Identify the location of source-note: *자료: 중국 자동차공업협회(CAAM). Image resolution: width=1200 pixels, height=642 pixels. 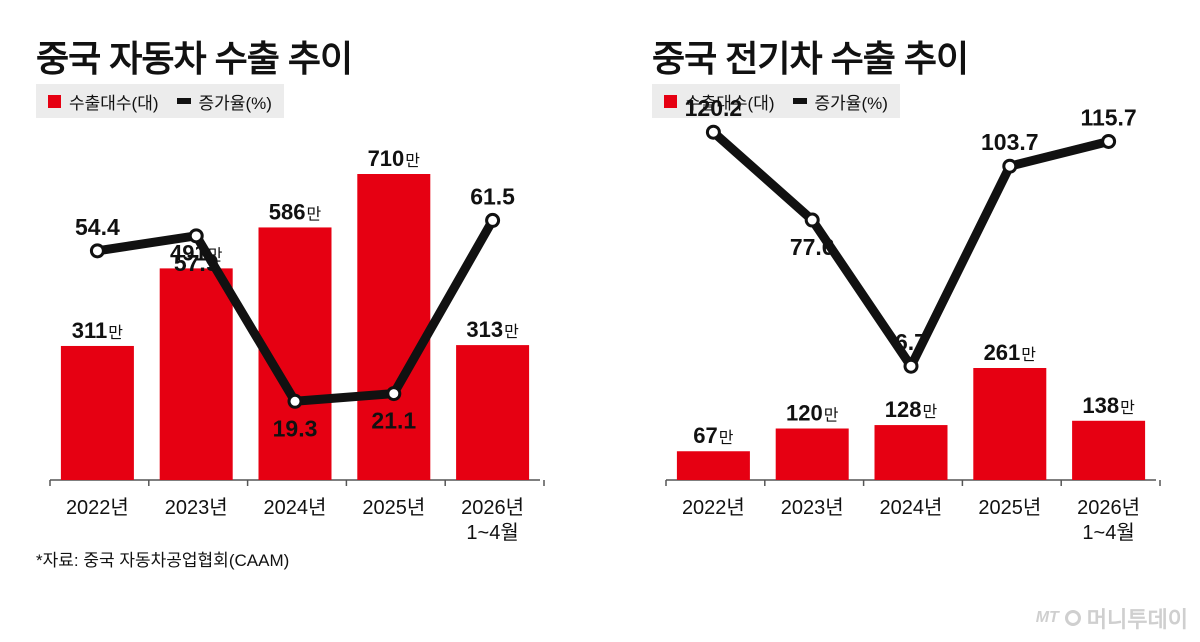
(163, 560).